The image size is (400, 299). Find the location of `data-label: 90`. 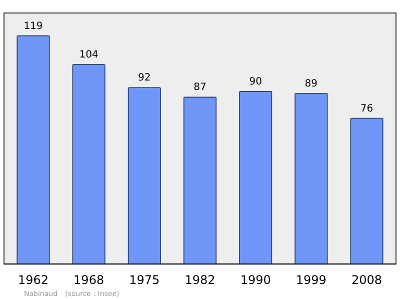

data-label: 90 is located at coordinates (255, 82).